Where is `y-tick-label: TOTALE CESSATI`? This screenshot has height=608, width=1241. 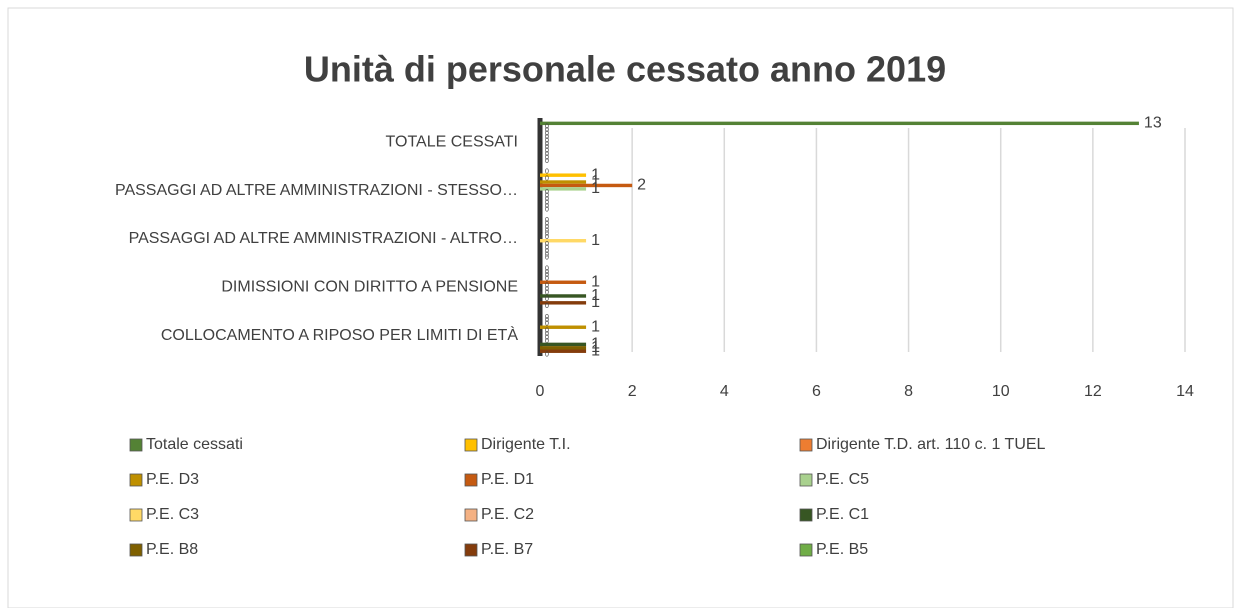 y-tick-label: TOTALE CESSATI is located at coordinates (452, 141).